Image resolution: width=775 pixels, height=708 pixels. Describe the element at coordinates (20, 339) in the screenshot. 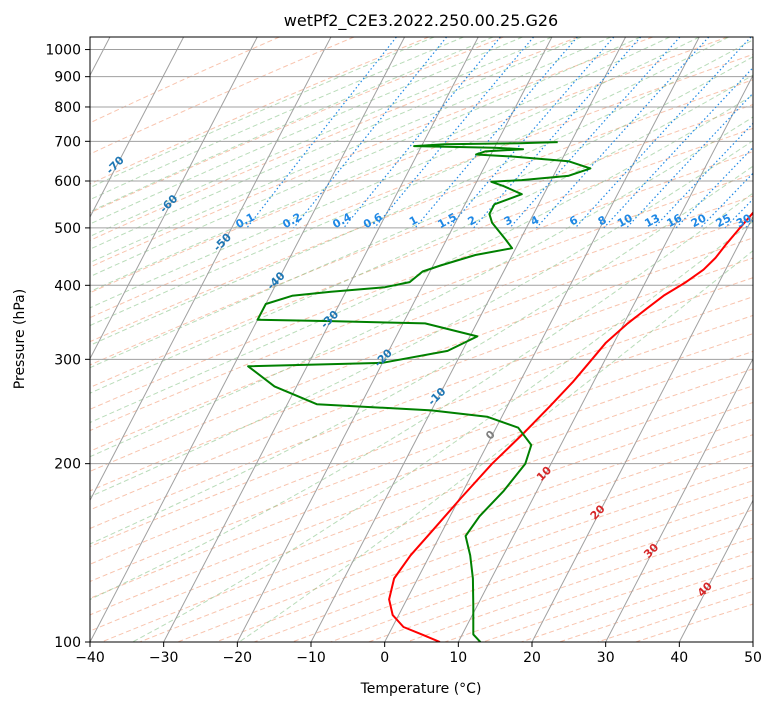

I see `y-axis-label: Pressure (hPa)` at that location.